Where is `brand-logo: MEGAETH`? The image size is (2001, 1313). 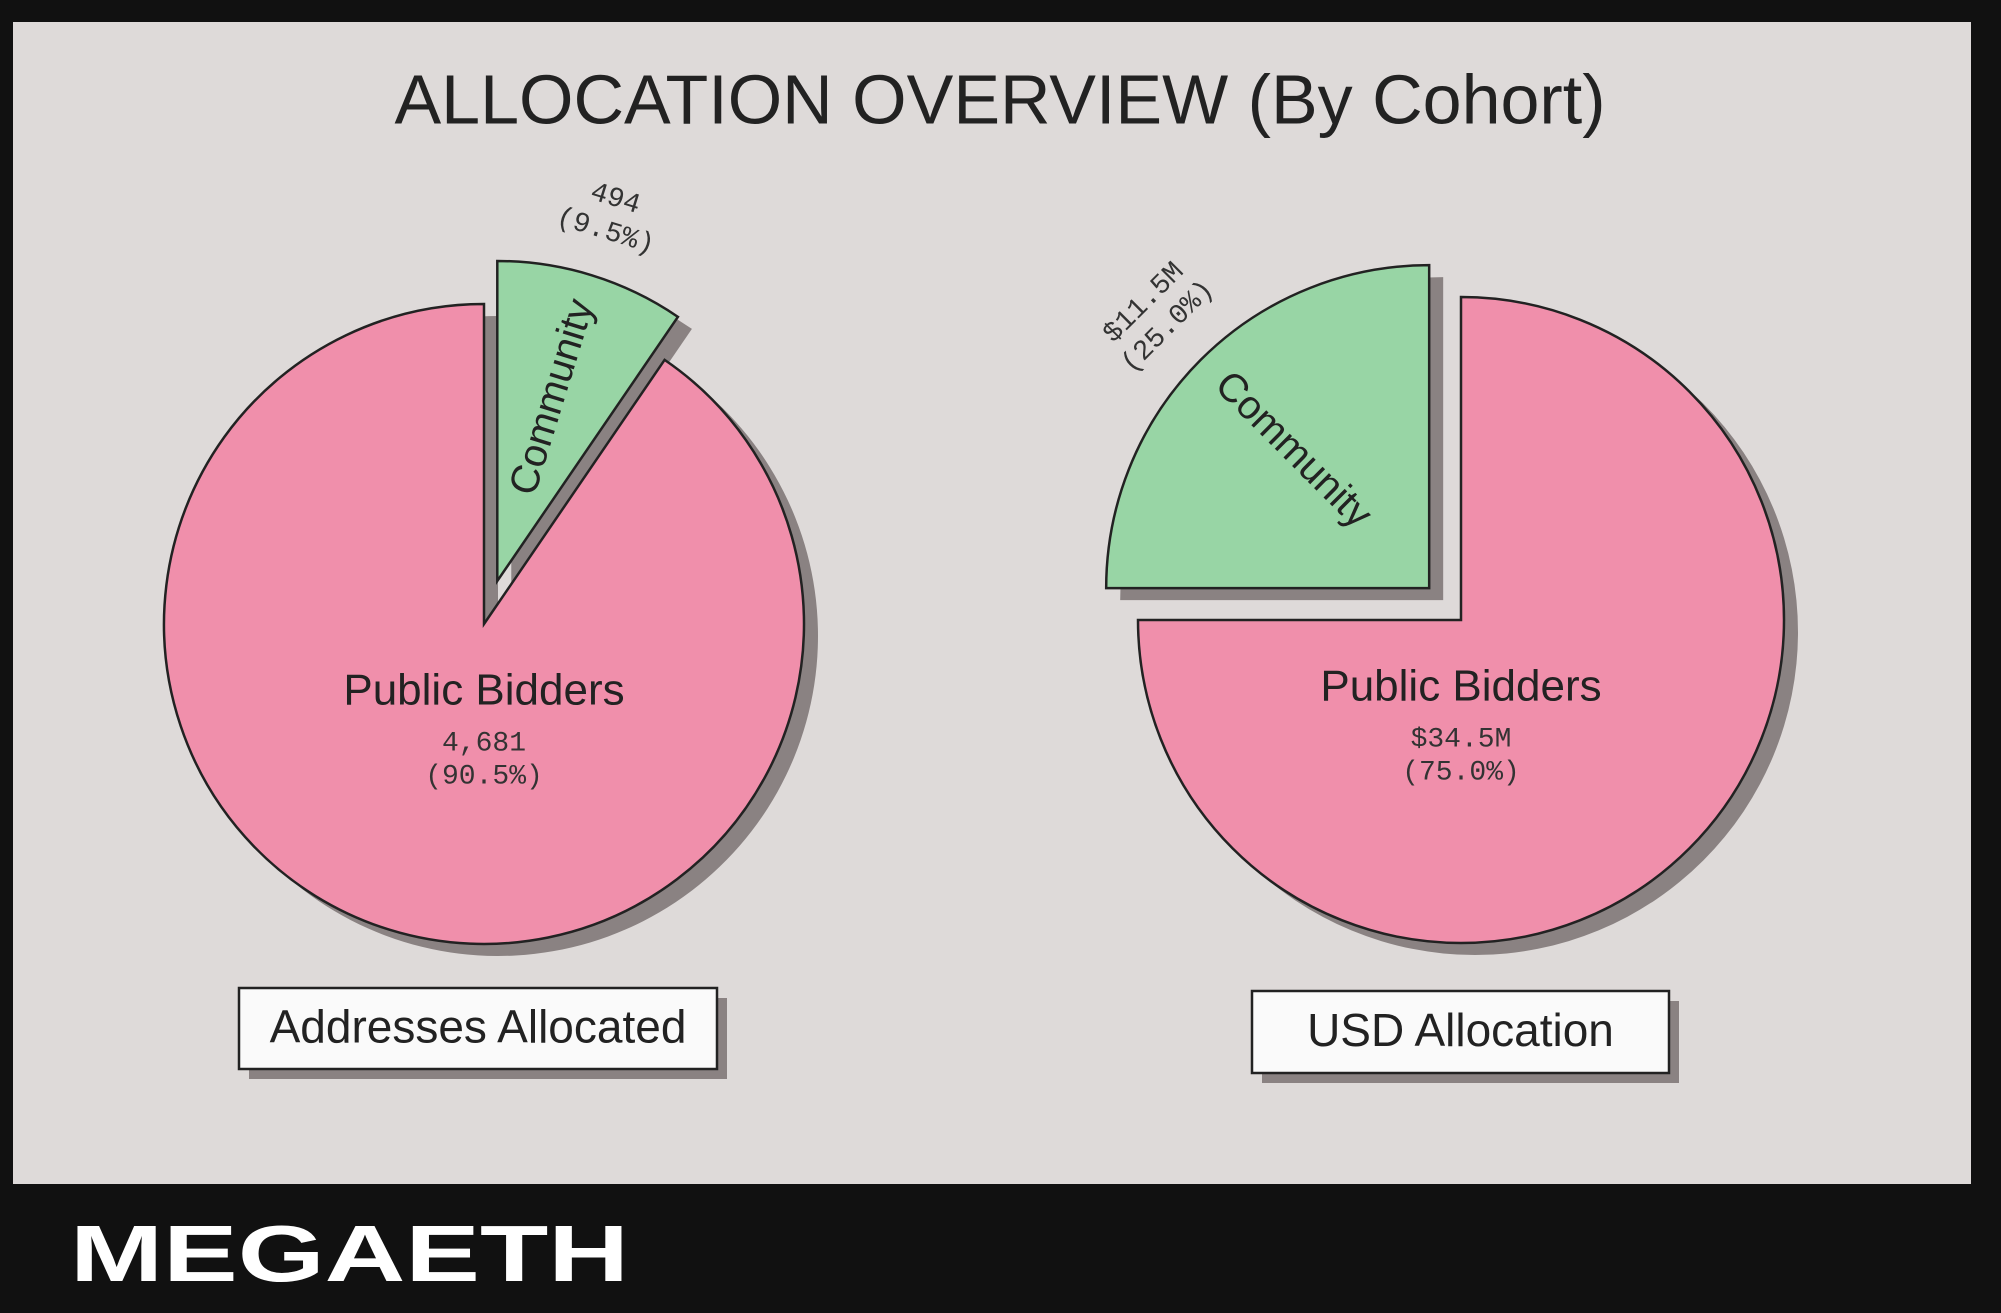 brand-logo: MEGAETH is located at coordinates (349, 1253).